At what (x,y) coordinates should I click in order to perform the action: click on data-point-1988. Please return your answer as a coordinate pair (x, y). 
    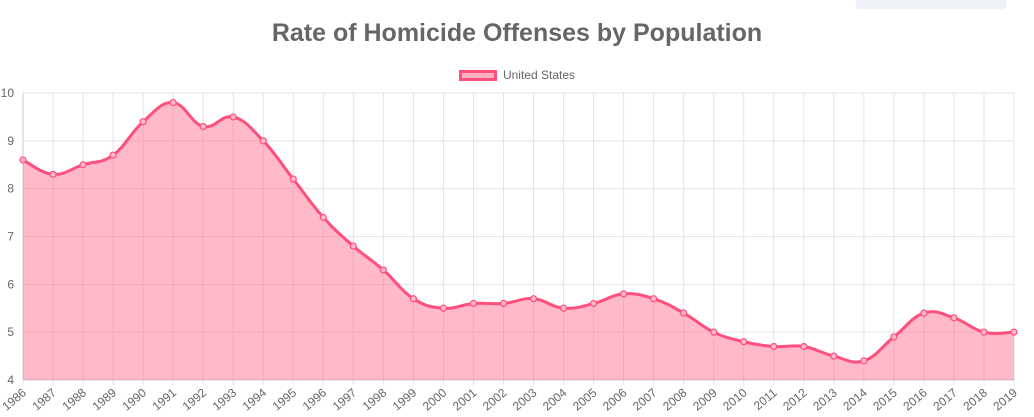
    Looking at the image, I should click on (83, 165).